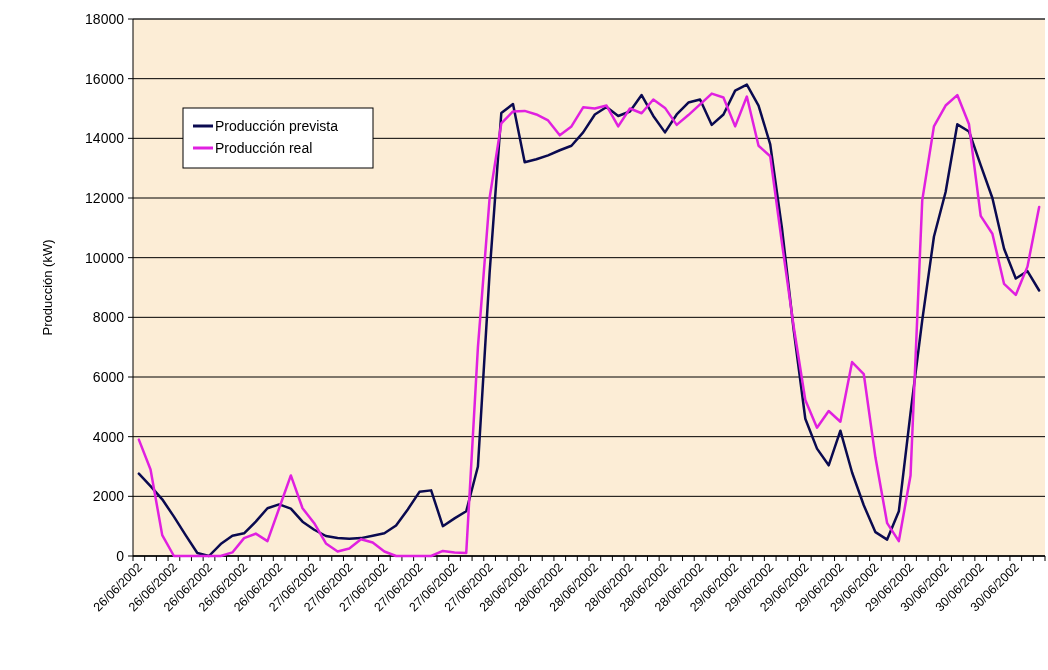  I want to click on y-tick-label: 16000, so click(105, 78).